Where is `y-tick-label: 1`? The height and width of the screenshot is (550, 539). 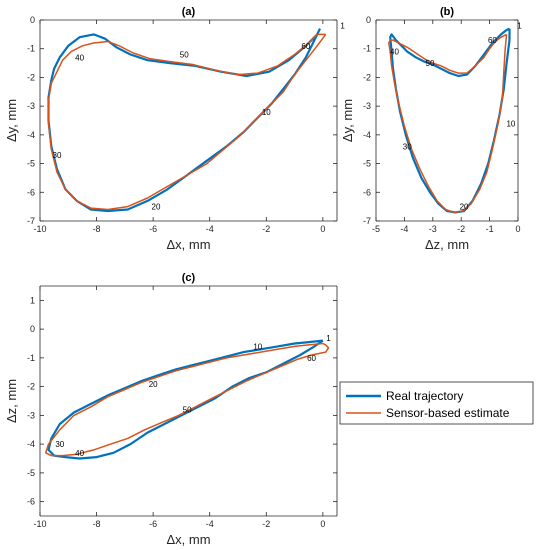 y-tick-label: 1 is located at coordinates (32, 300).